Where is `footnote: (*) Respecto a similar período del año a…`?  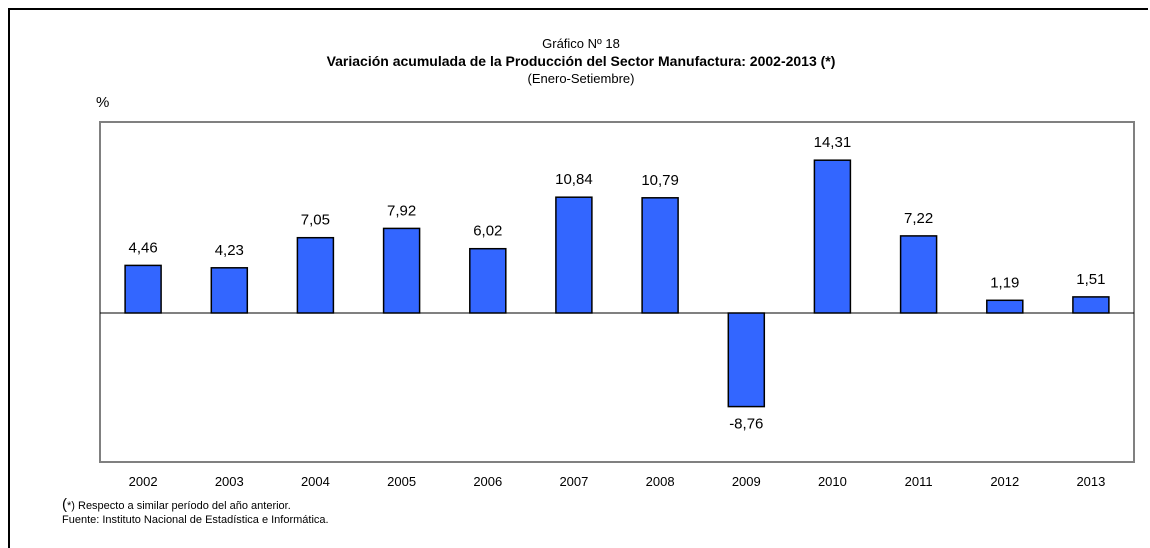
footnote: (*) Respecto a similar período del año a… is located at coordinates (176, 504).